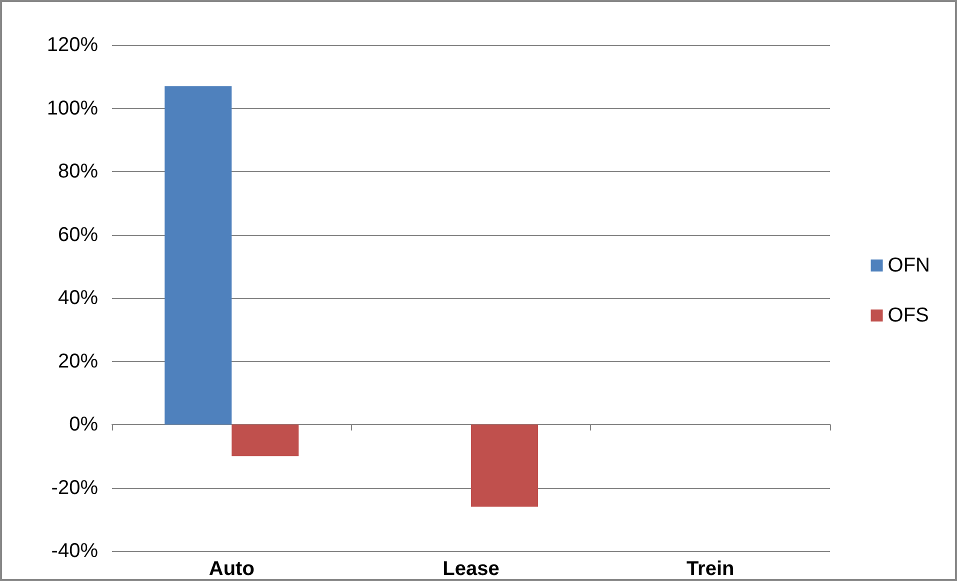 This screenshot has height=581, width=957. What do you see at coordinates (78, 298) in the screenshot?
I see `y-tick-label: 40%` at bounding box center [78, 298].